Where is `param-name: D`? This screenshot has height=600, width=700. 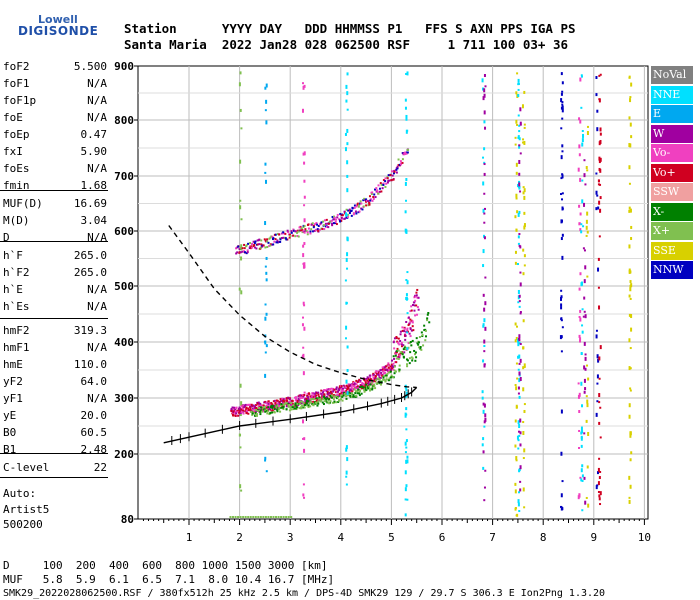
param-name: D is located at coordinates (6, 237).